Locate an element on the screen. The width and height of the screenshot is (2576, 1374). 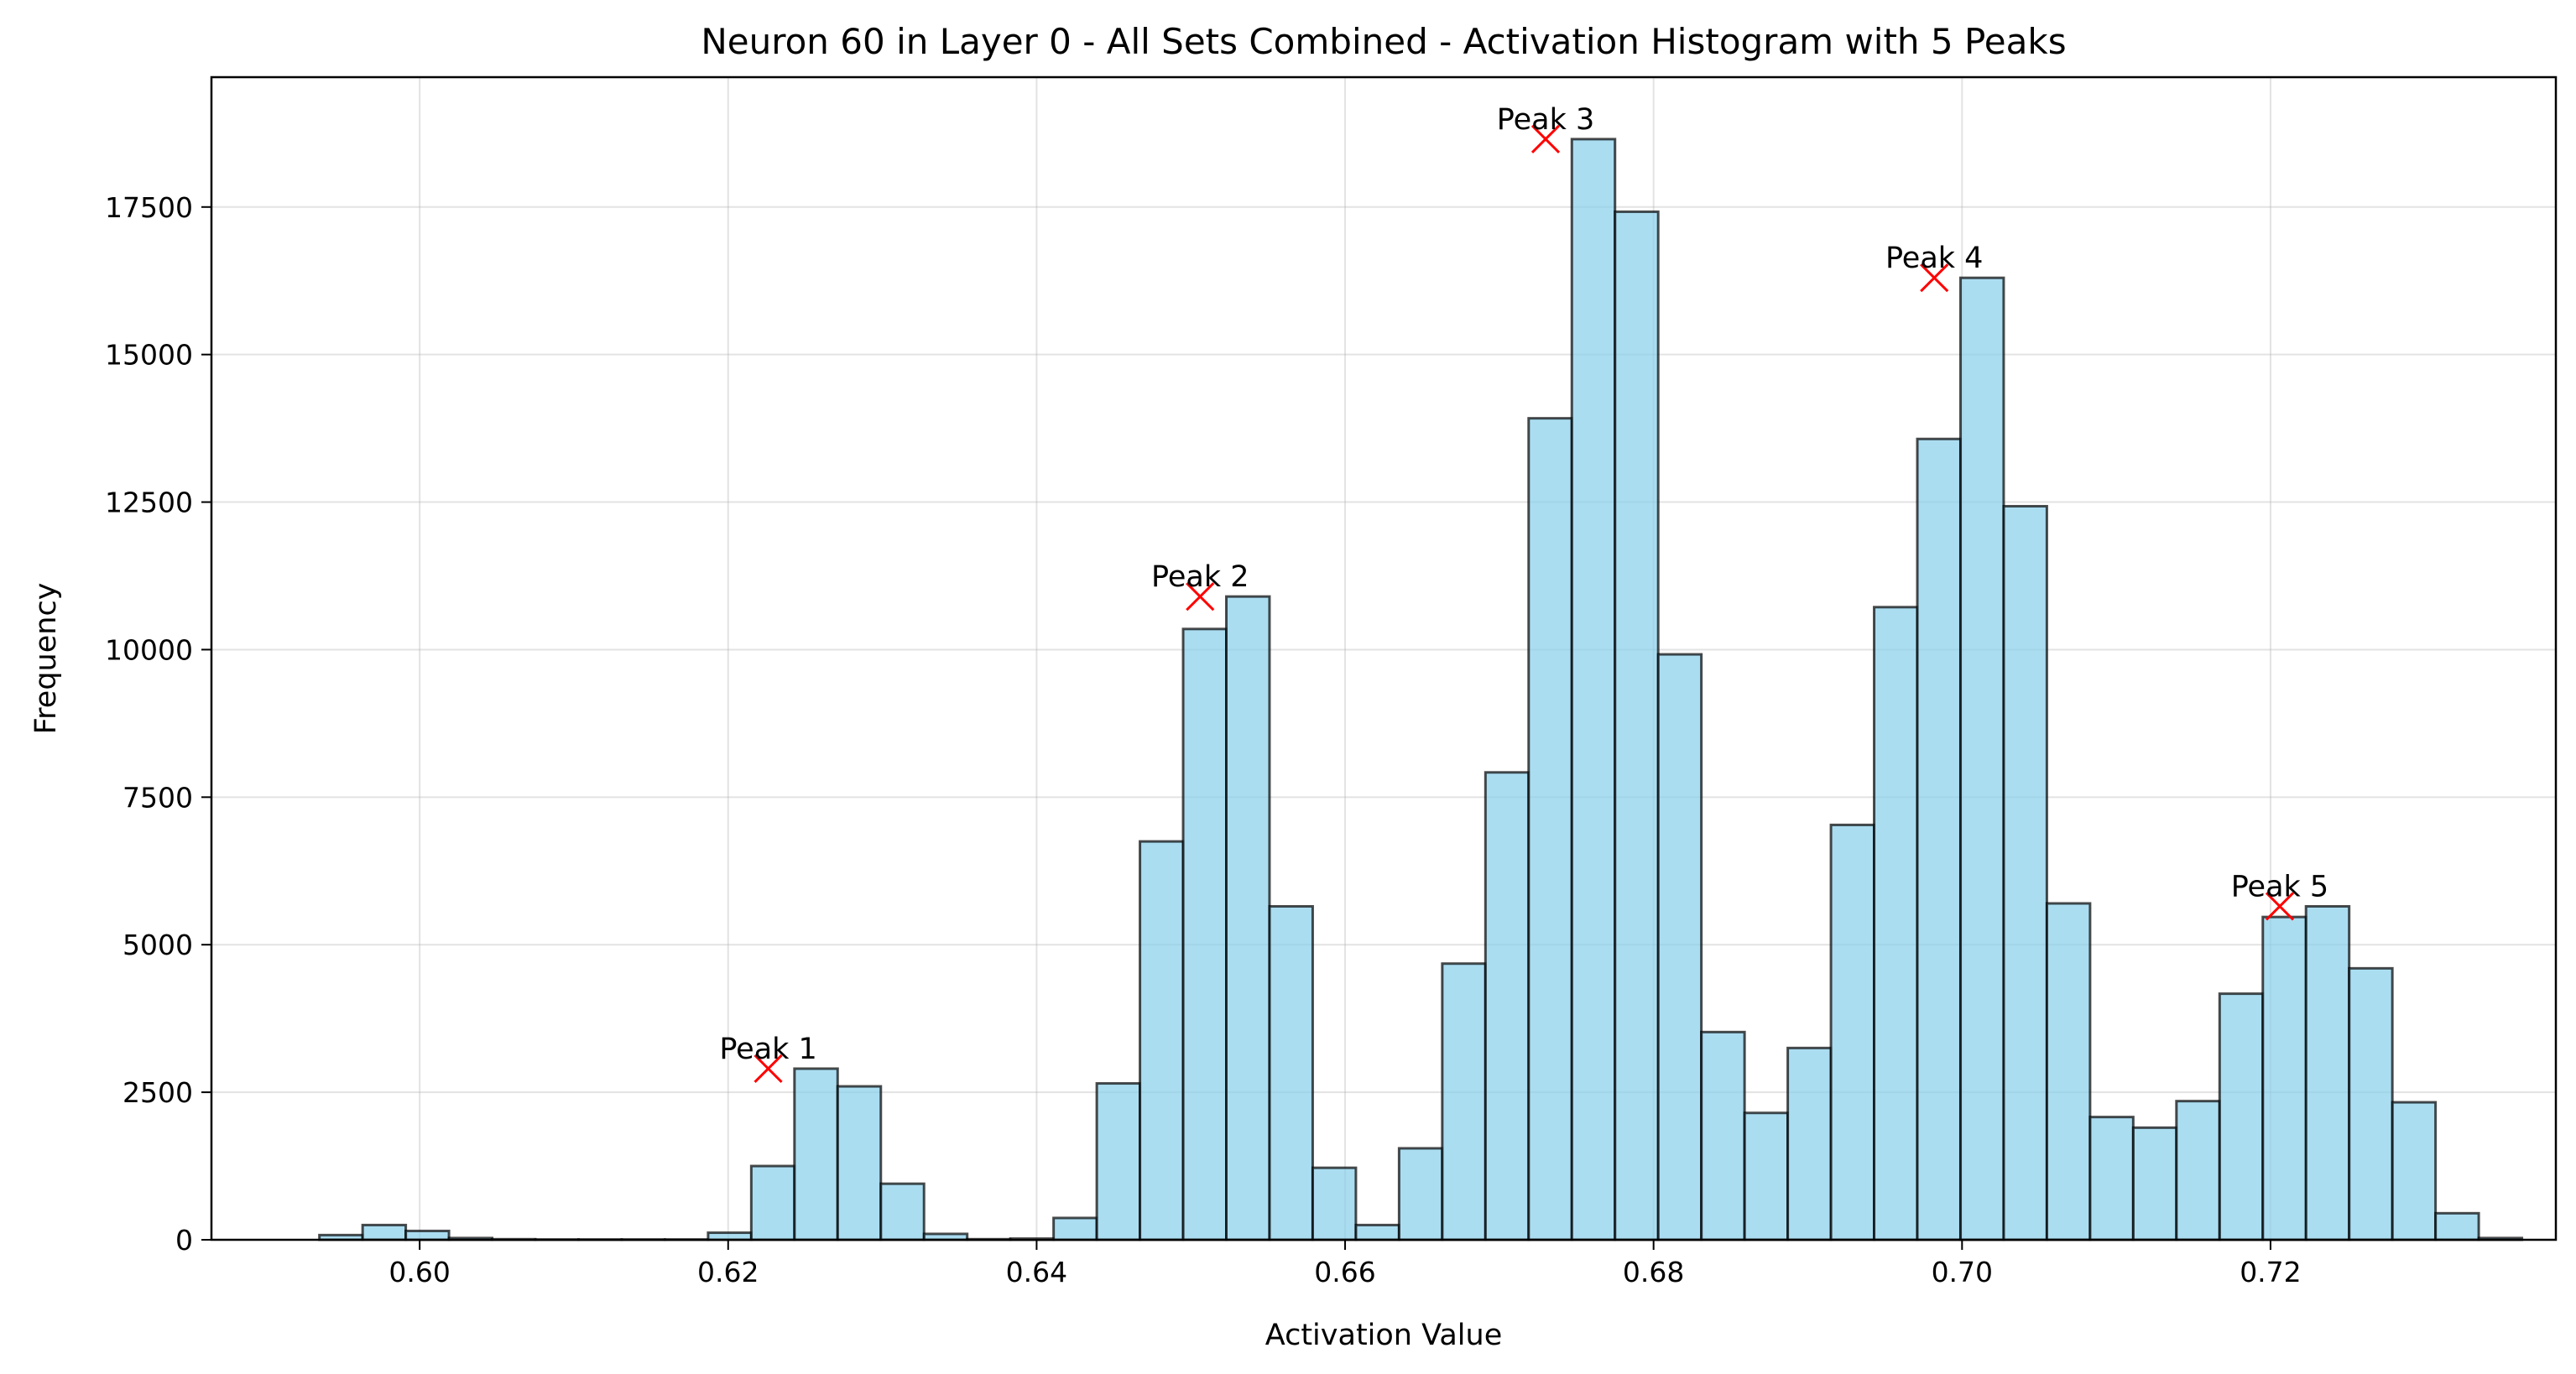
peak-label-1: Peak 1 is located at coordinates (768, 1049).